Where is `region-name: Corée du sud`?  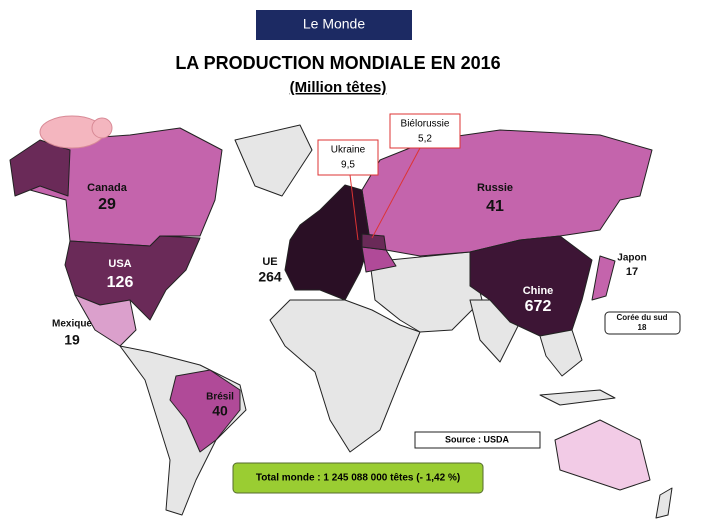
region-name: Corée du sud is located at coordinates (641, 317).